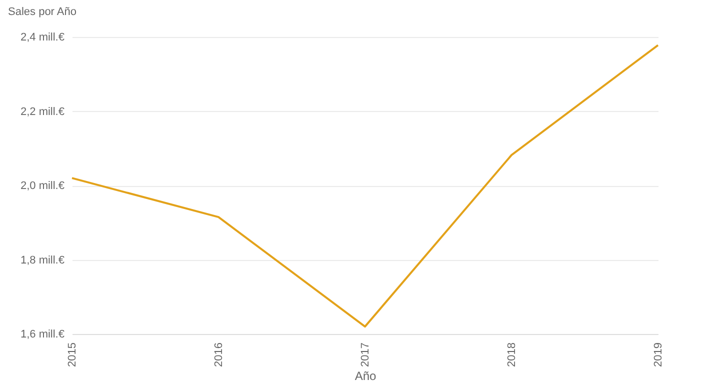 The image size is (704, 387). Describe the element at coordinates (219, 354) in the screenshot. I see `x-tick-label: 2016` at that location.